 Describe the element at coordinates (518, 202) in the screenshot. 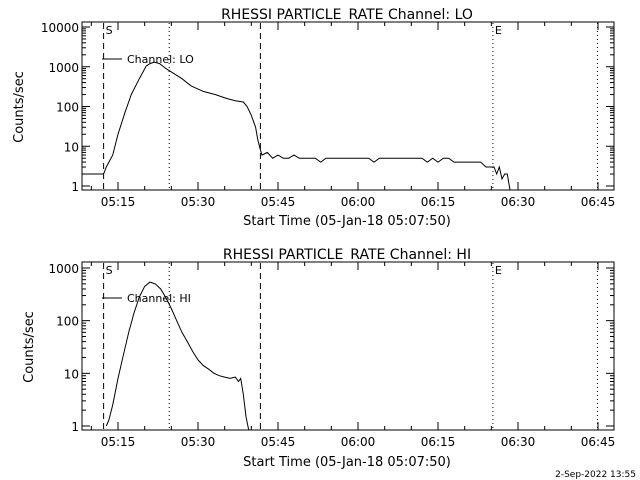

I see `lo-x-tick-label: 06:30` at that location.